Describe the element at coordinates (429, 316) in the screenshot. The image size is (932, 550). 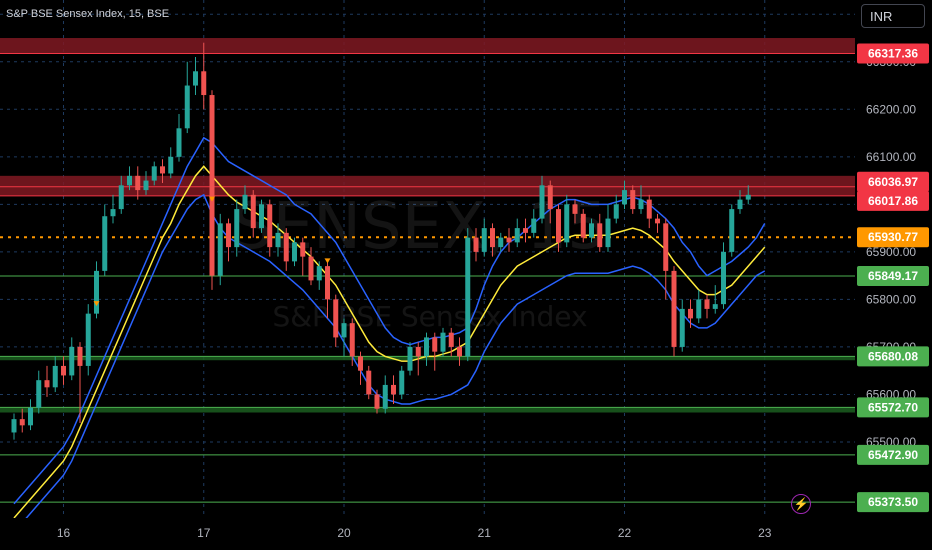
I see `watermark-name: S&P BSE Sensex Index` at that location.